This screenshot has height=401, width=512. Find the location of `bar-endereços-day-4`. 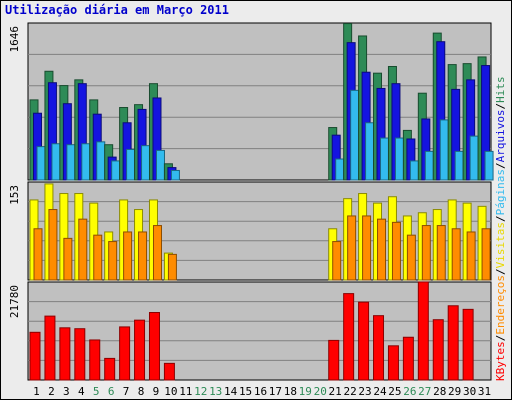

bar-endereços-day-4 is located at coordinates (83, 249).